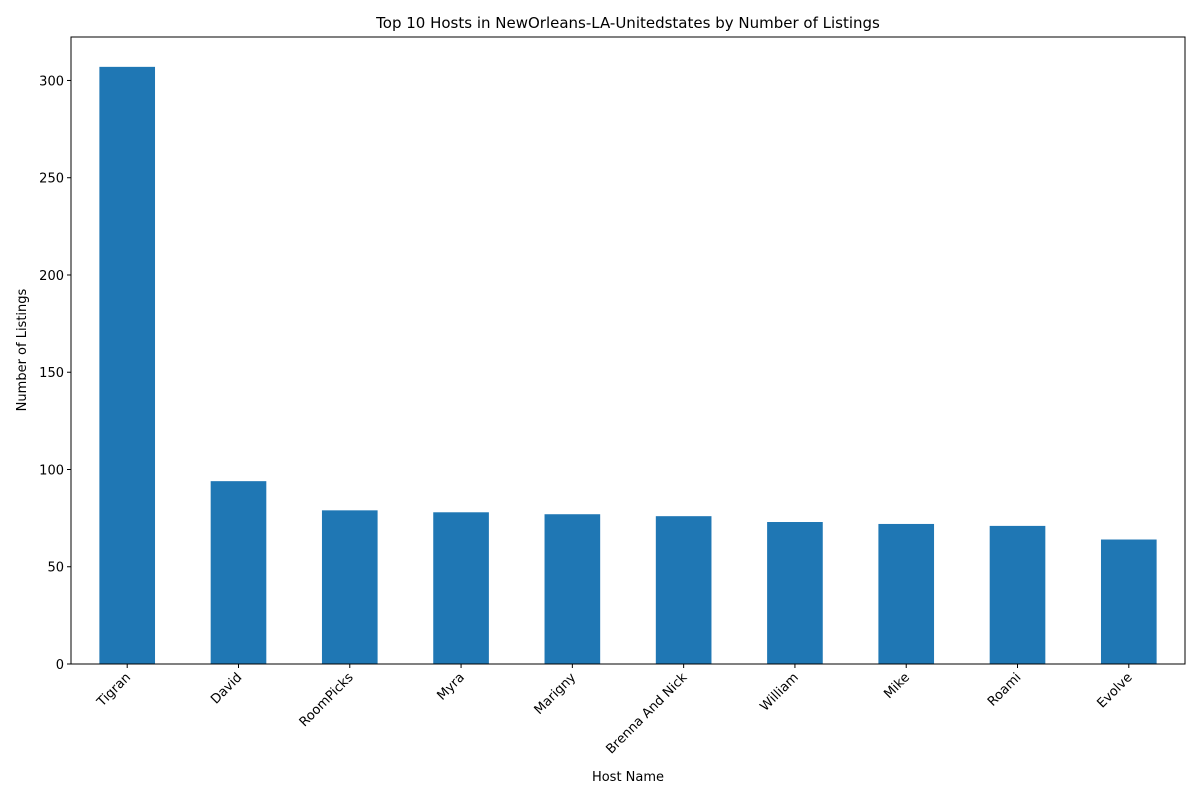 This screenshot has width=1200, height=805. What do you see at coordinates (127, 365) in the screenshot?
I see `bar-tigran` at bounding box center [127, 365].